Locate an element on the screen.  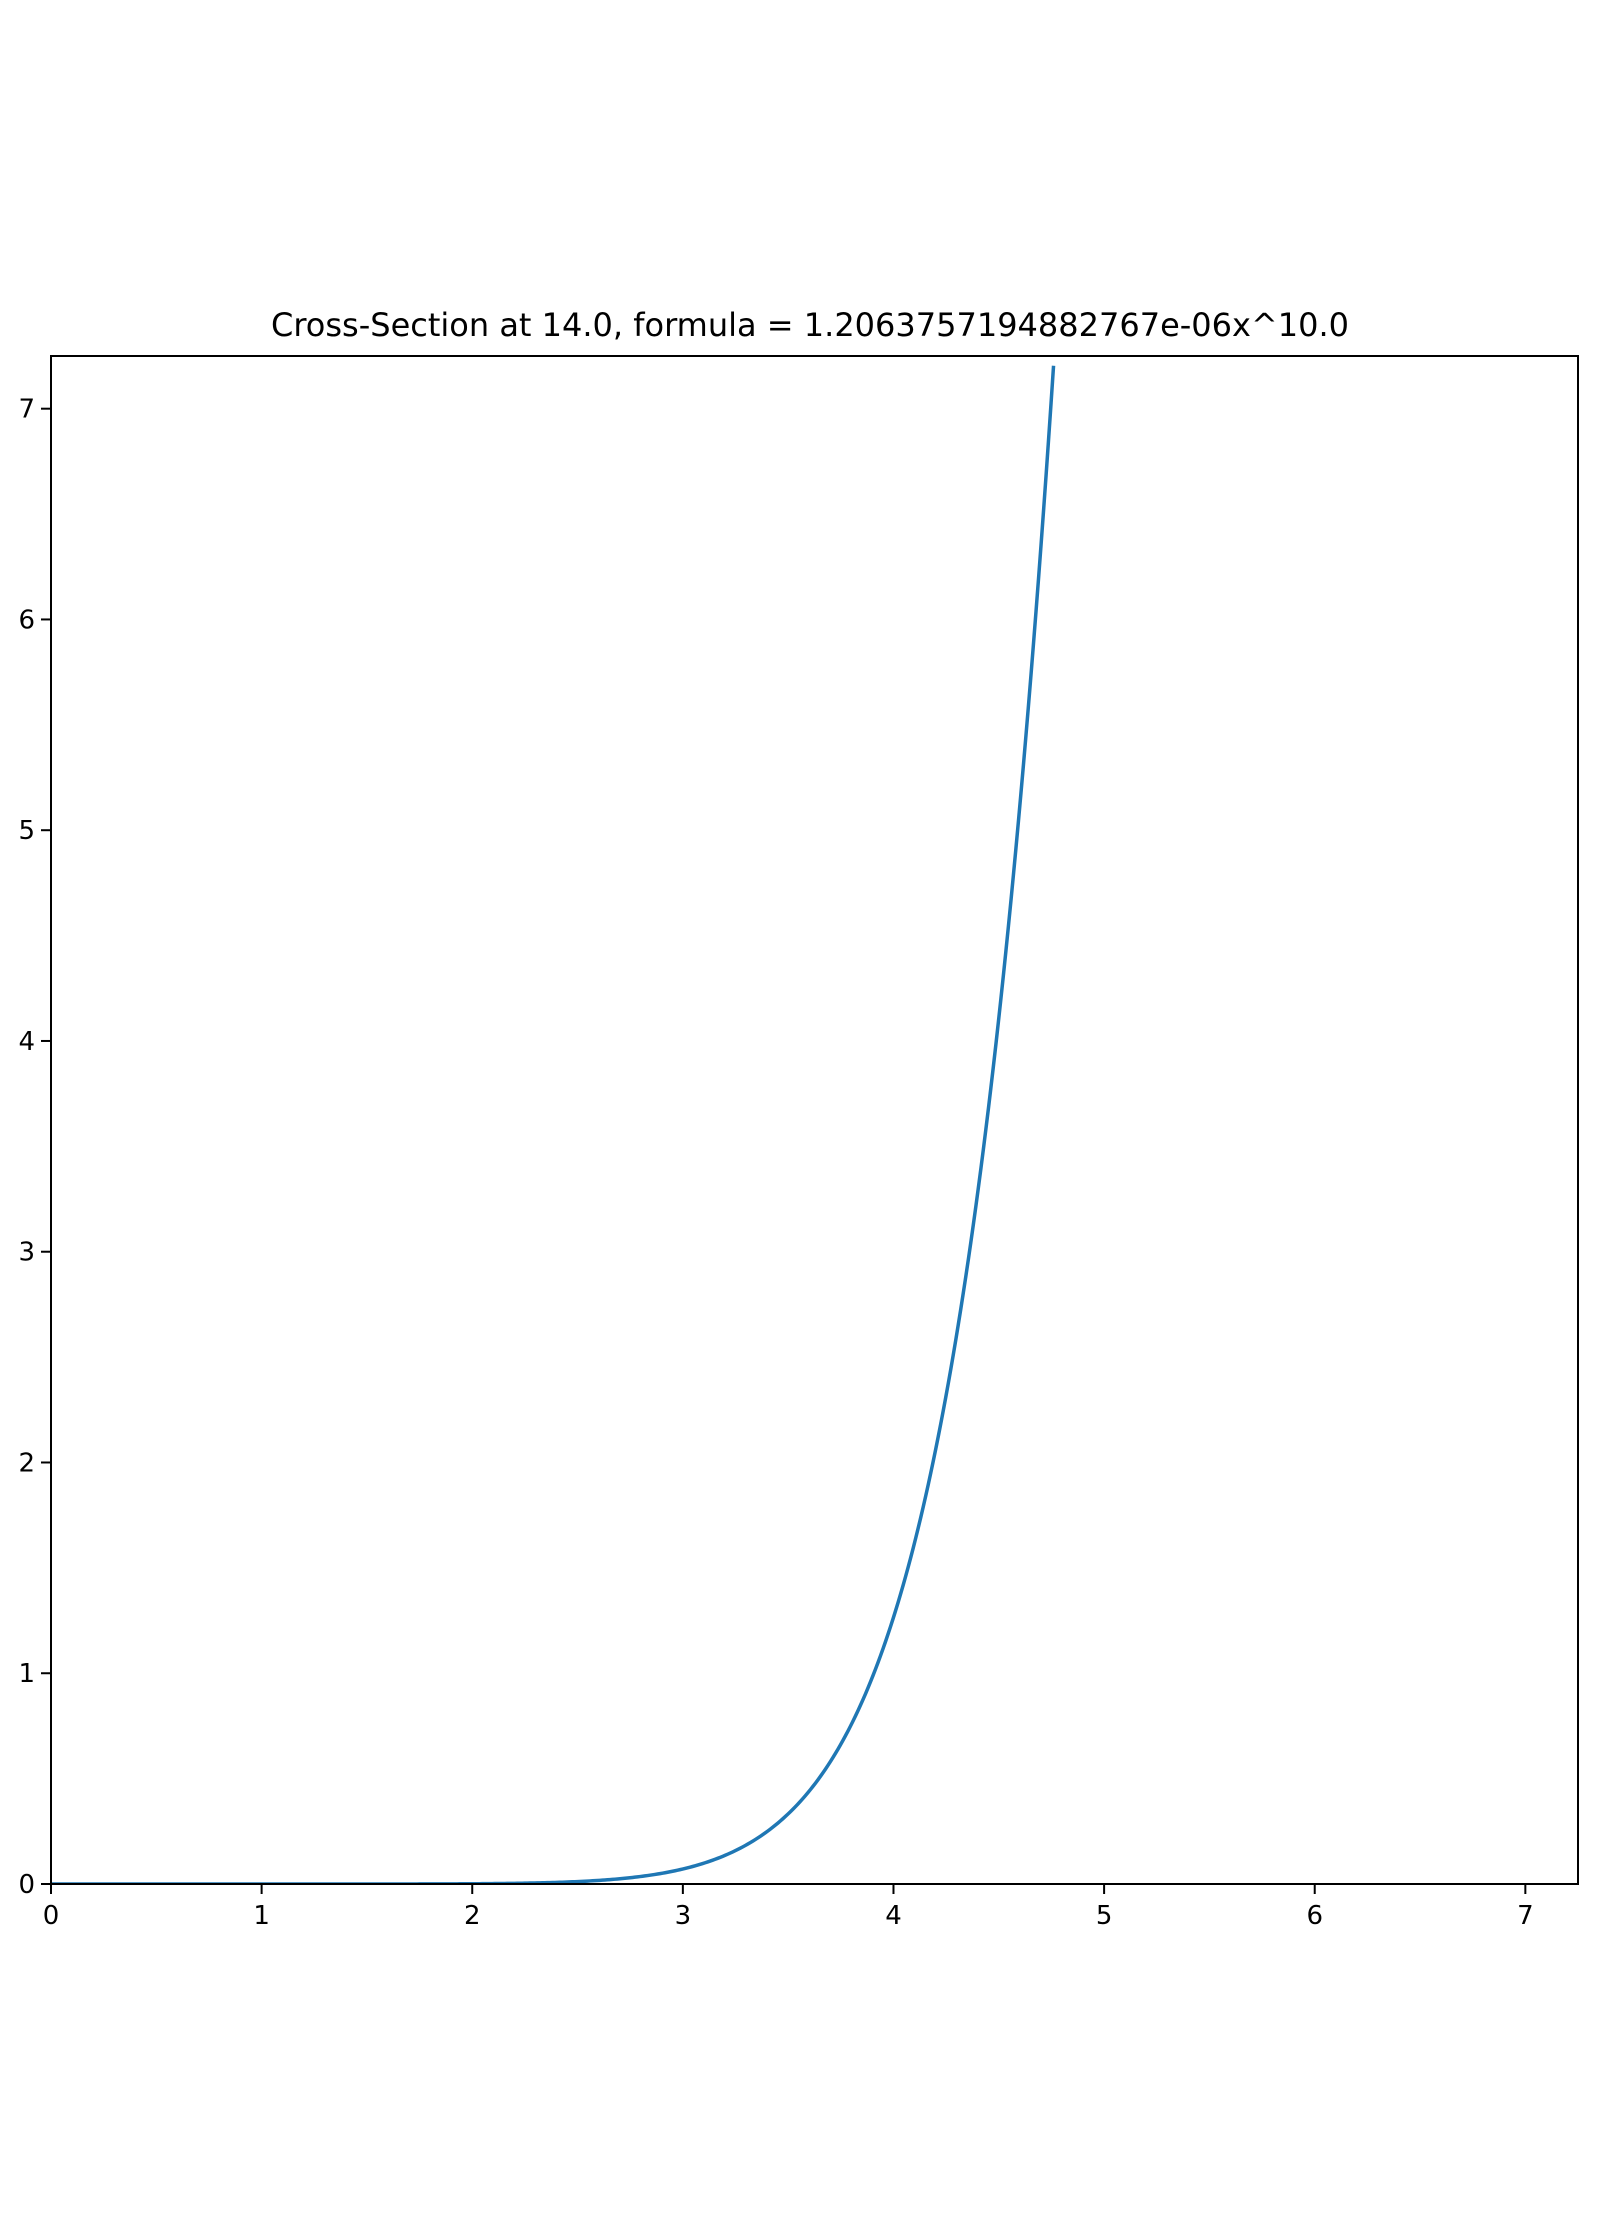
y-axis: 0 1 2 3 4 5 6 7 is located at coordinates (34, 1147).